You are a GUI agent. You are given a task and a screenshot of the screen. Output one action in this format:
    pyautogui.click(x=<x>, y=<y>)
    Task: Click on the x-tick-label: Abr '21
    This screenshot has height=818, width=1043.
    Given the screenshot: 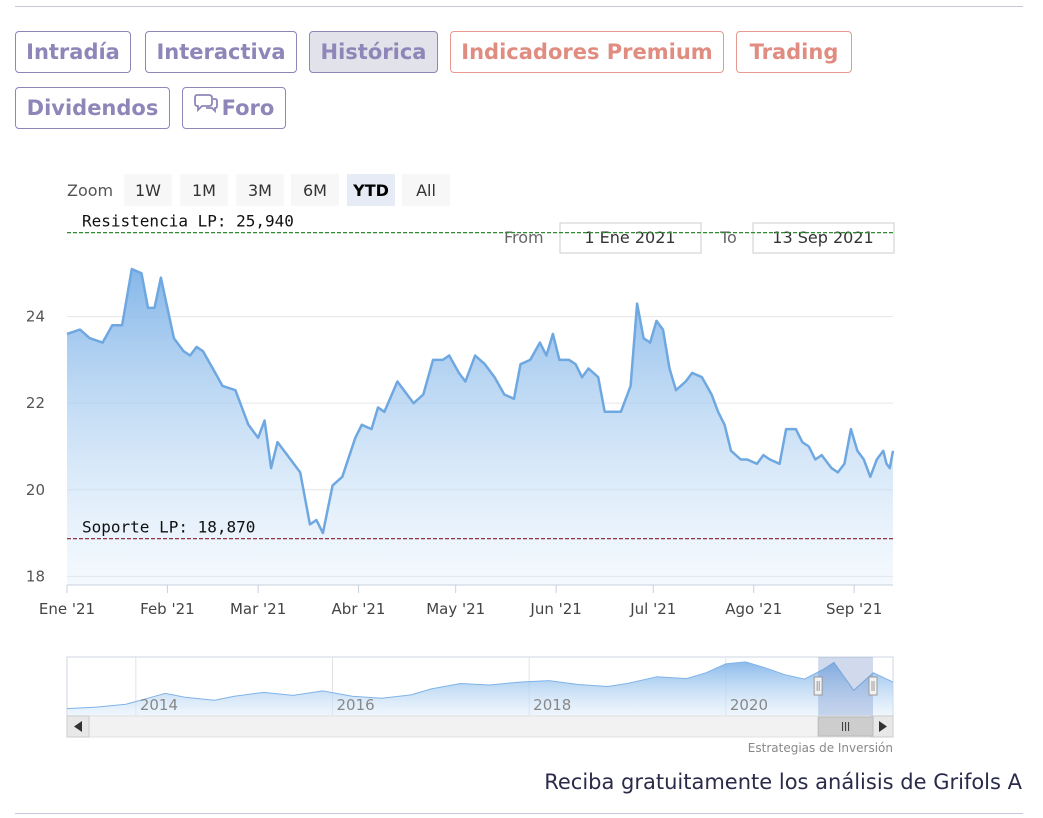 What is the action you would take?
    pyautogui.click(x=359, y=609)
    